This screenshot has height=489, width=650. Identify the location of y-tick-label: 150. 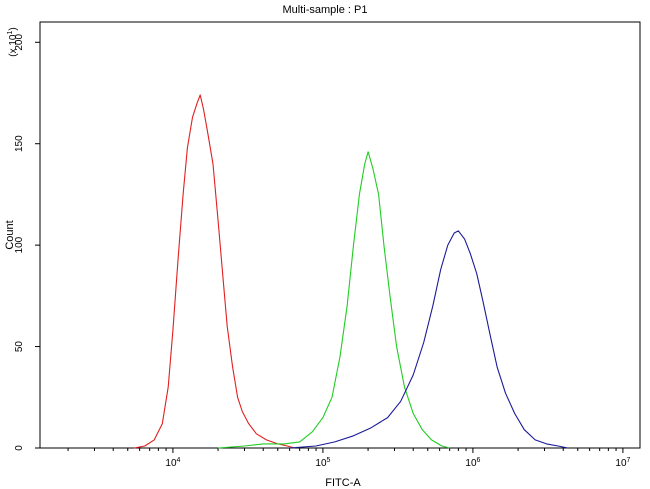
(19, 143).